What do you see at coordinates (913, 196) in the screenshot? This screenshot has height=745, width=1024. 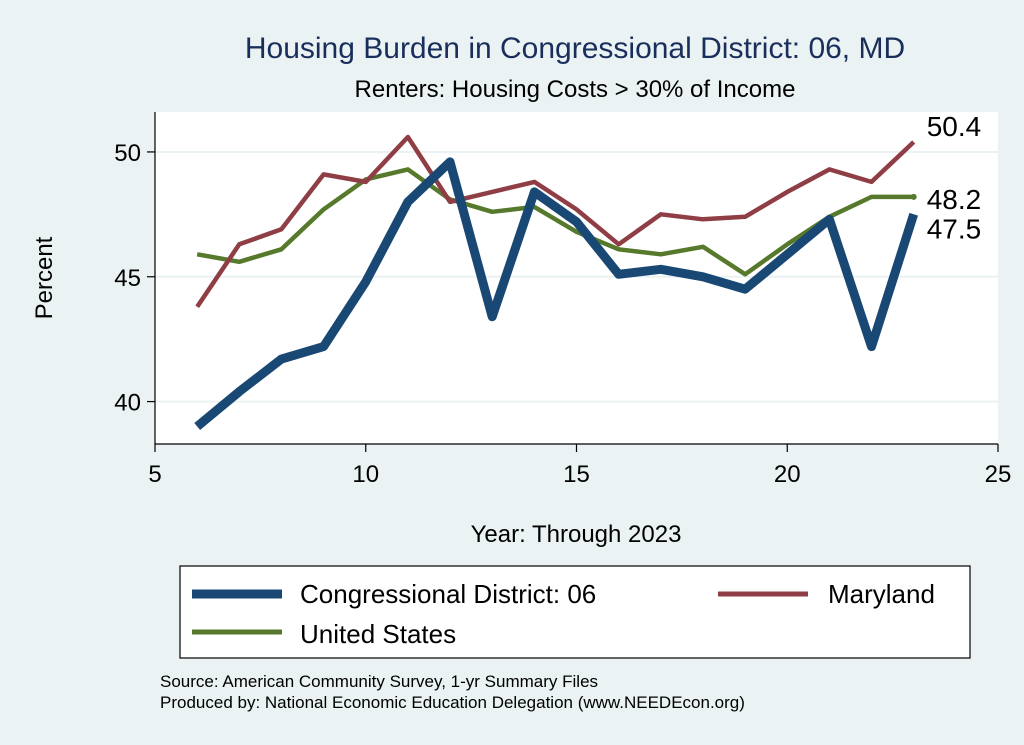 I see `us-end-marker` at bounding box center [913, 196].